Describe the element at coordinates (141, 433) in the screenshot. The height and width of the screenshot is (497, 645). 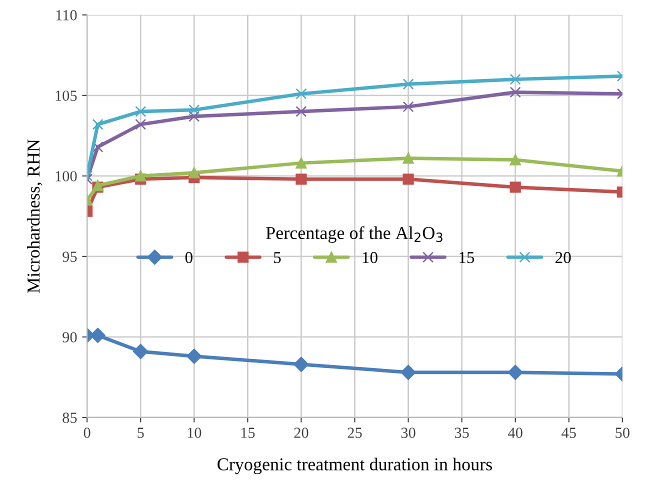
I see `x-tick-label: 5` at that location.